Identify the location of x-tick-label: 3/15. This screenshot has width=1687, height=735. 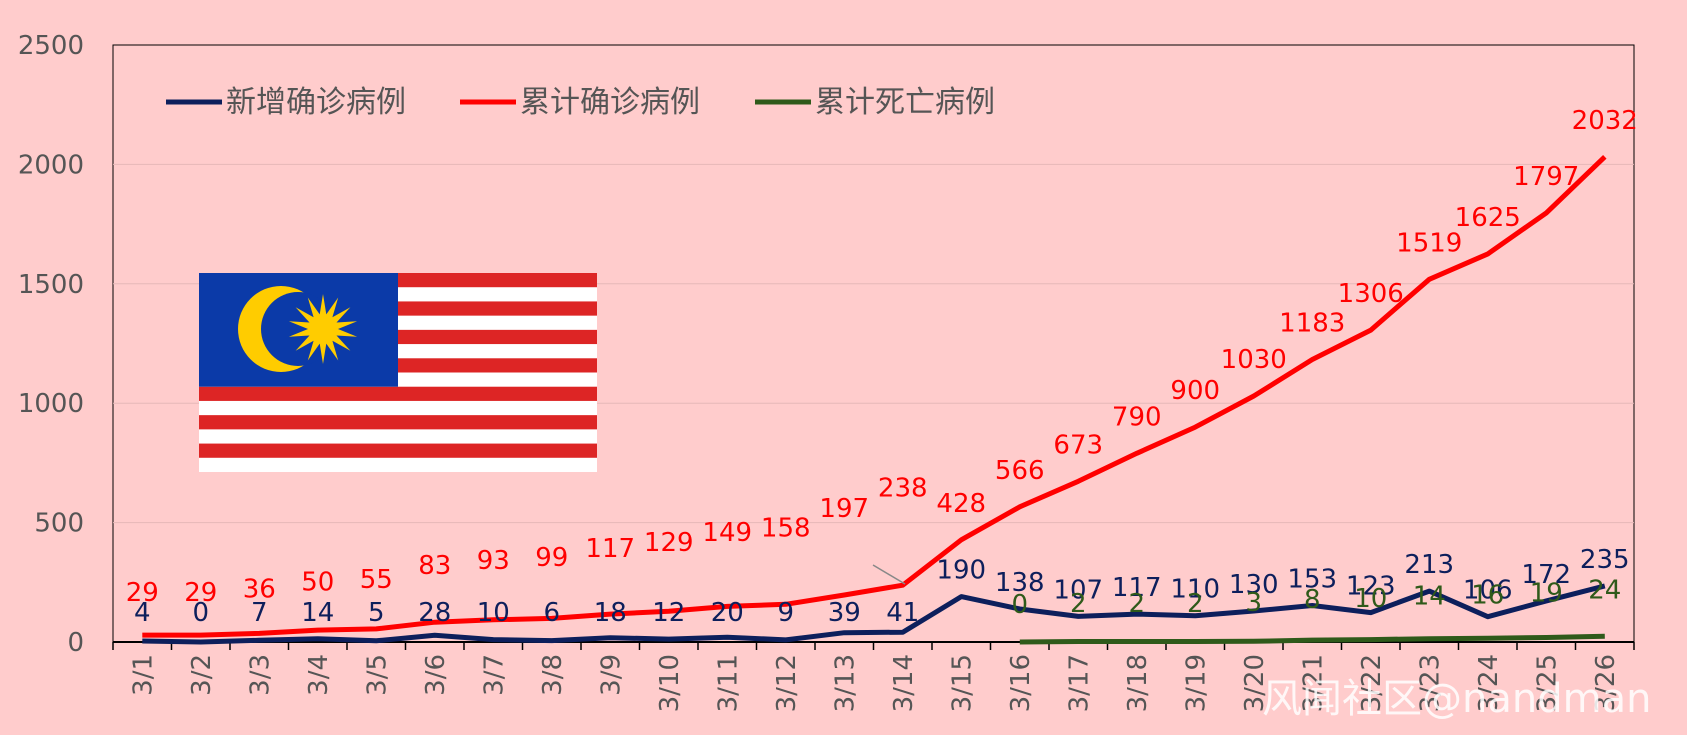
(962, 683).